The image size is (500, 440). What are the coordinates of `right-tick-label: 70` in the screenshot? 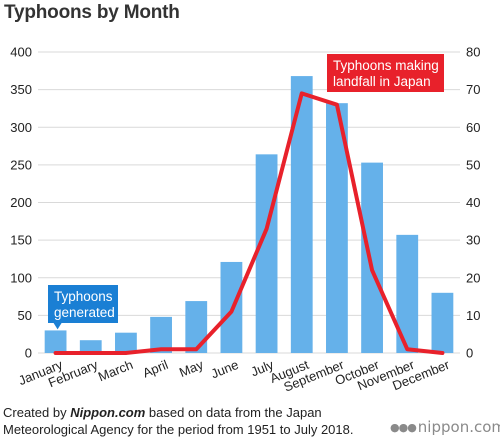 It's located at (473, 89).